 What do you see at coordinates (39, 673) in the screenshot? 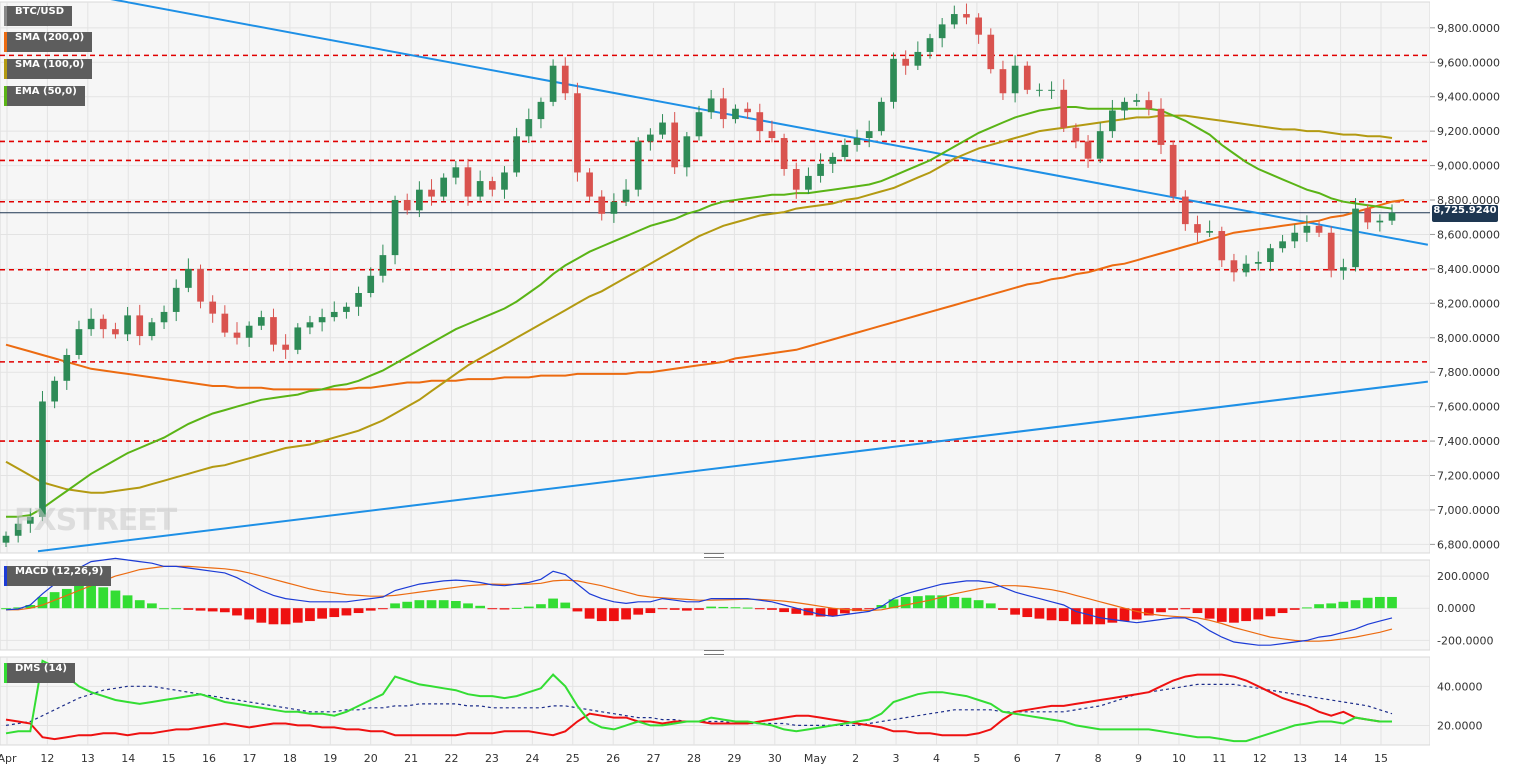
I see `dms-label: DMS (14)` at bounding box center [39, 673].